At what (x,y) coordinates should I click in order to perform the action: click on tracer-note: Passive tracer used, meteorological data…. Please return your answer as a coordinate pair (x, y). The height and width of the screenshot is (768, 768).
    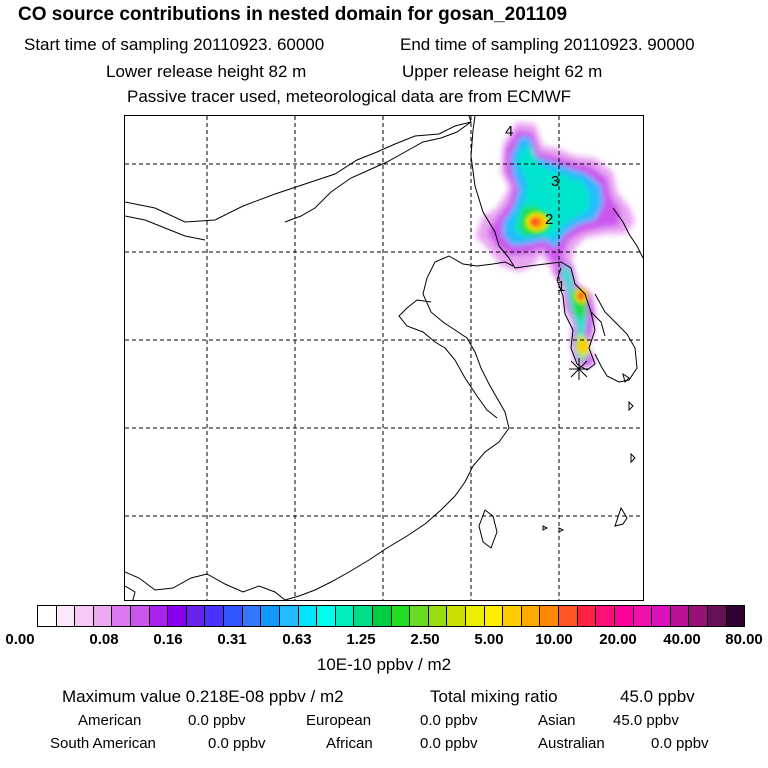
    Looking at the image, I should click on (349, 96).